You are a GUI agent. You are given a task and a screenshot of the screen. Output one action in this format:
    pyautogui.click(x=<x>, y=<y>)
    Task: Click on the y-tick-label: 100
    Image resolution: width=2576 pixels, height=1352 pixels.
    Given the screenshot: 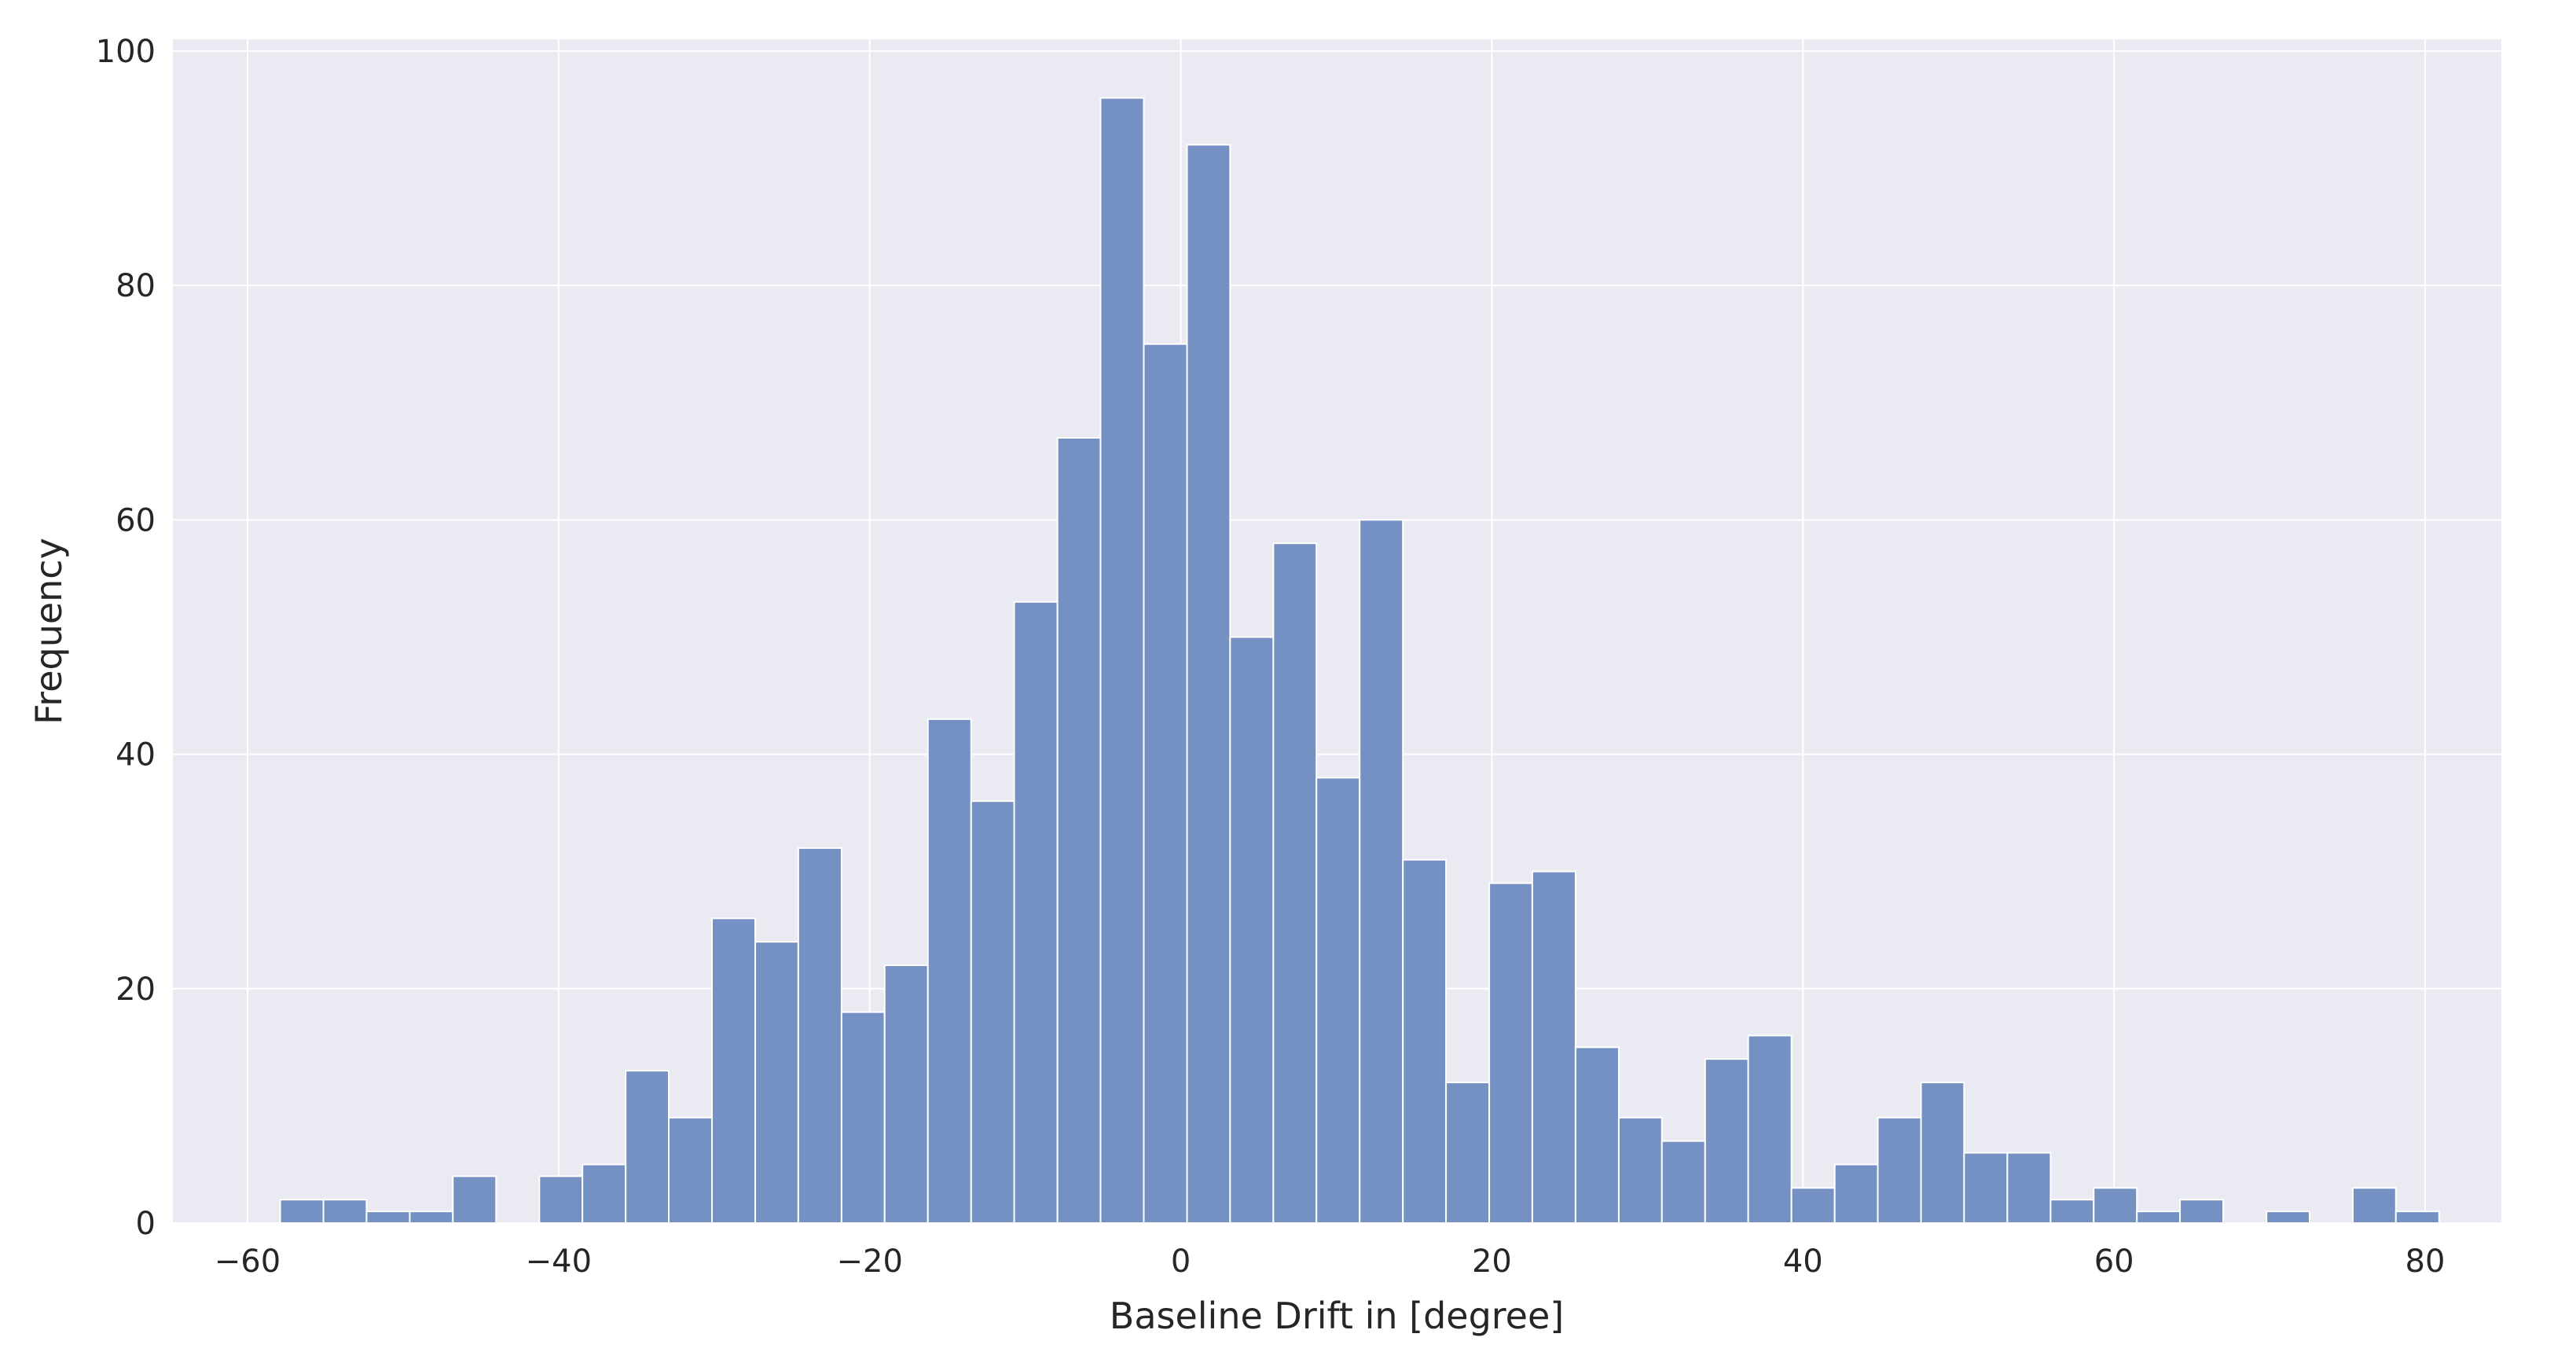 What is the action you would take?
    pyautogui.click(x=126, y=52)
    